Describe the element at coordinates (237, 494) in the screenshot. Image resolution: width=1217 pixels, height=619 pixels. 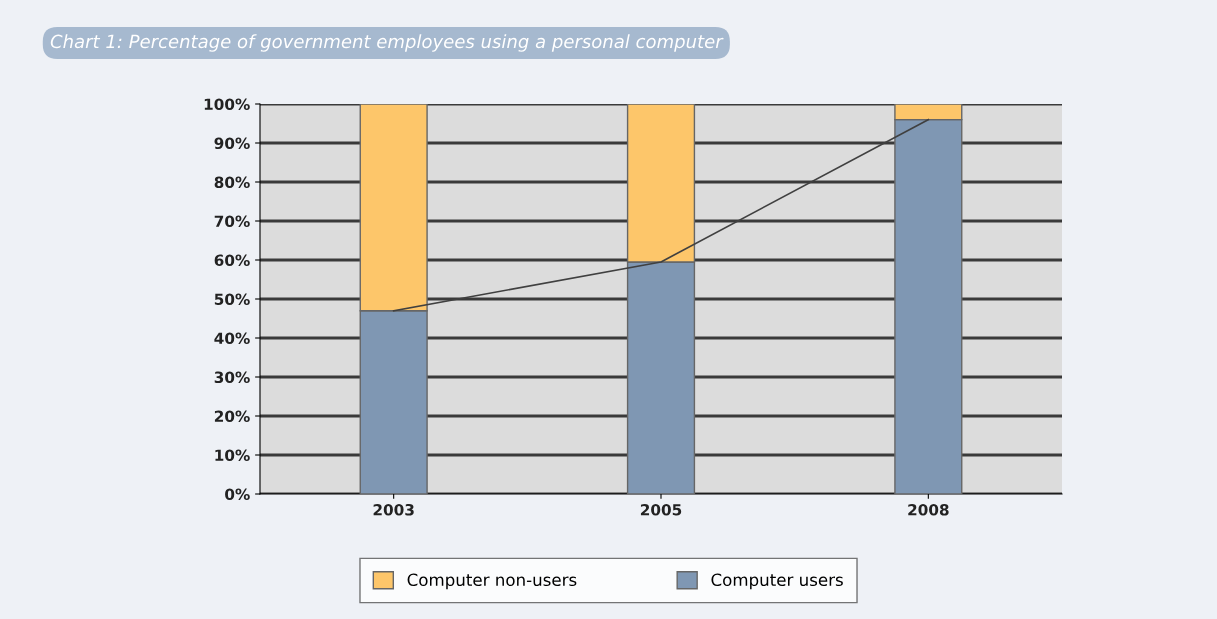
I see `y-tick-label: 0%` at that location.